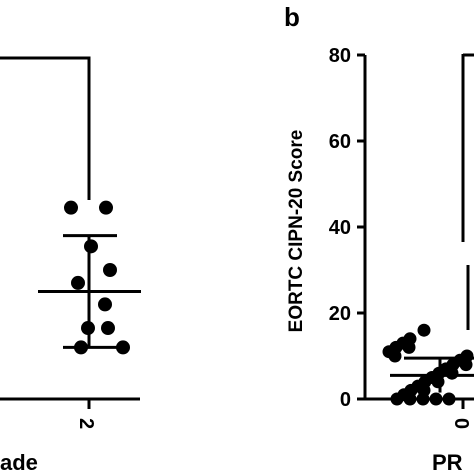  What do you see at coordinates (296, 231) in the screenshot?
I see `panel-b-y-axis-title: EORTC CIPN-20 Score` at bounding box center [296, 231].